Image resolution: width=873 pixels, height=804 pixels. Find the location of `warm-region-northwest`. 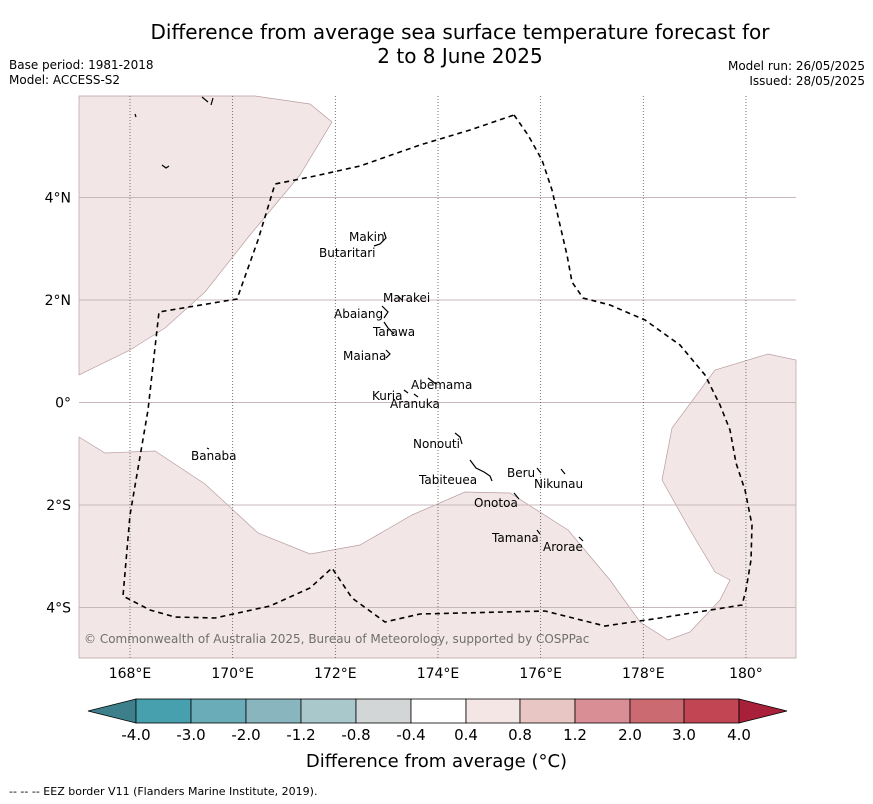

warm-region-northwest is located at coordinates (205, 235).